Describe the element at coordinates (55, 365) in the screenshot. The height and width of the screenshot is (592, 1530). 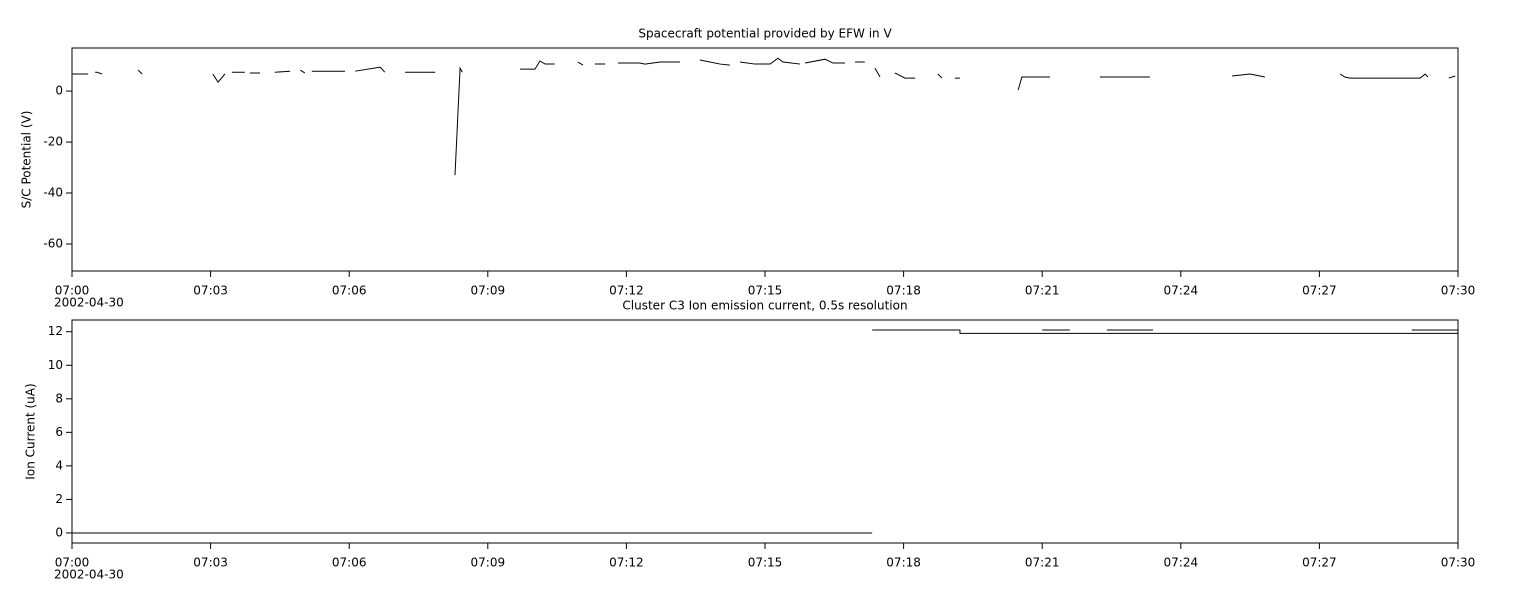
I see `y-tick-label: 10` at that location.